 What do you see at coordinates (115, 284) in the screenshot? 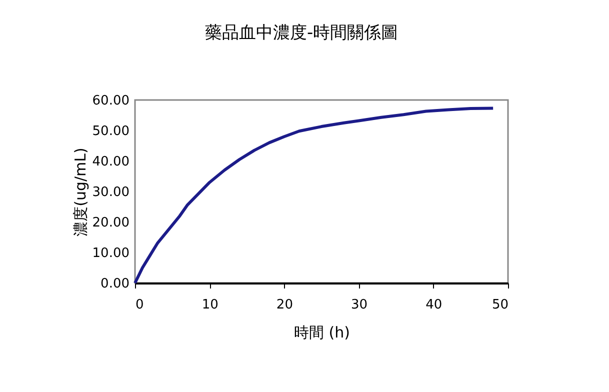
I see `y-tick-label: 0.00` at bounding box center [115, 284].